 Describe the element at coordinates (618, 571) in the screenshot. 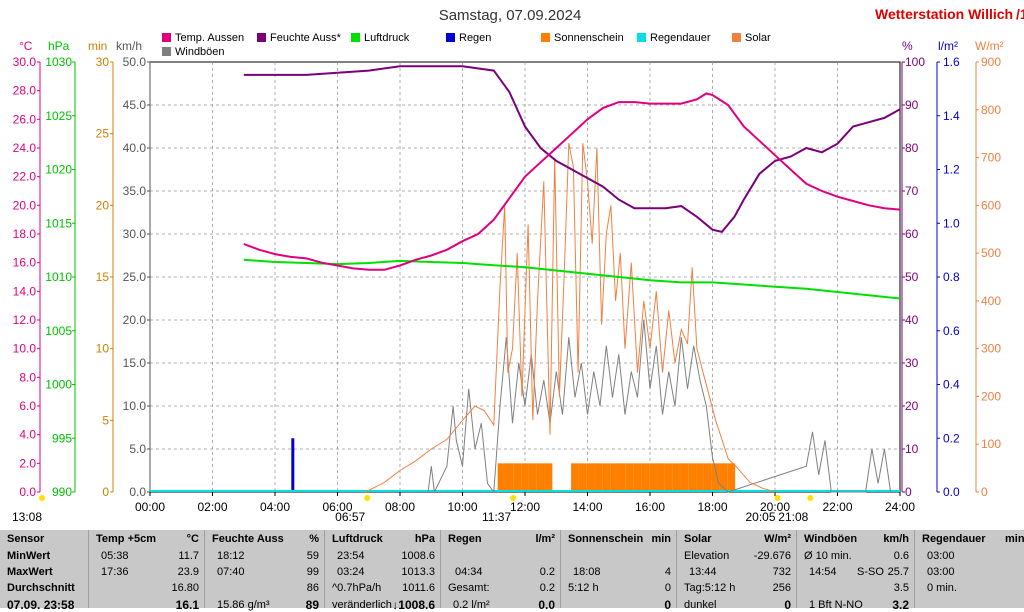

I see `col-sunshine: Sonnenschein min 18:08 4 5:12 h 0 0` at that location.